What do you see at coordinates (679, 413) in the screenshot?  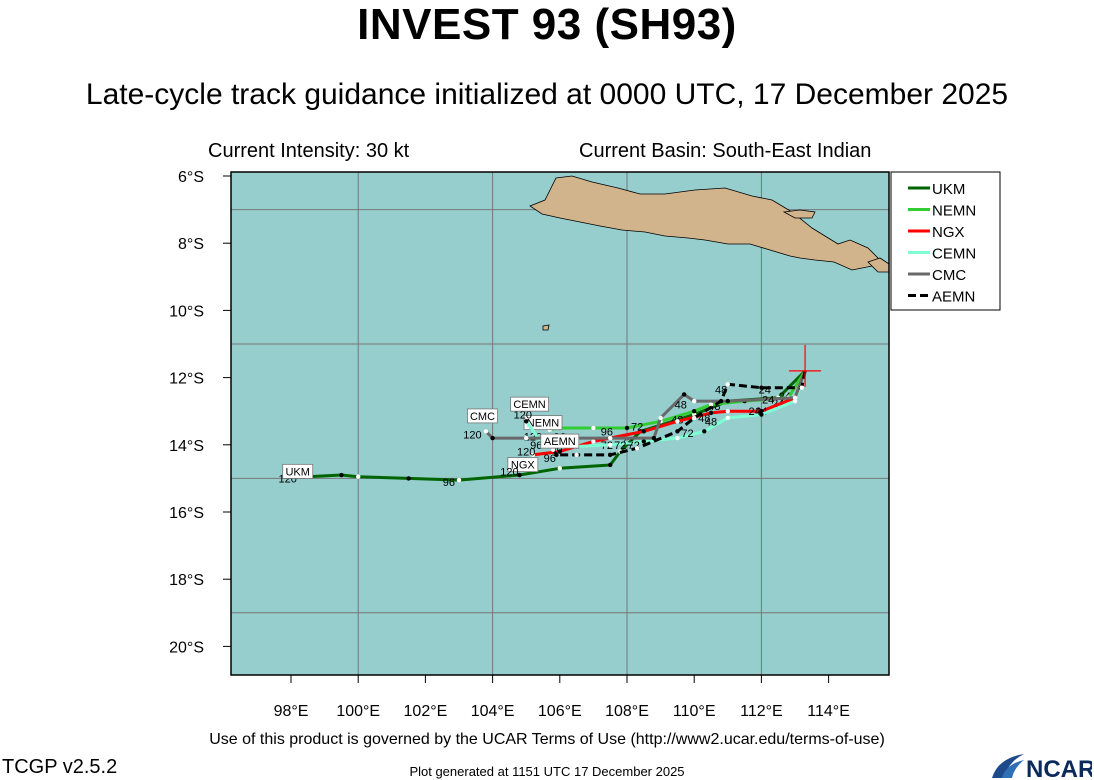 I see `track-aemn` at bounding box center [679, 413].